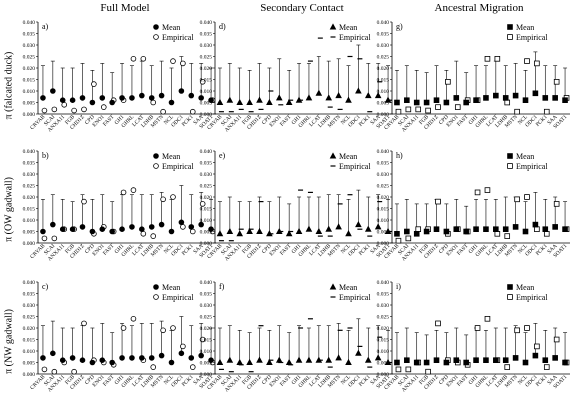 The image size is (580, 412). I want to click on panel-label: i), so click(398, 286).